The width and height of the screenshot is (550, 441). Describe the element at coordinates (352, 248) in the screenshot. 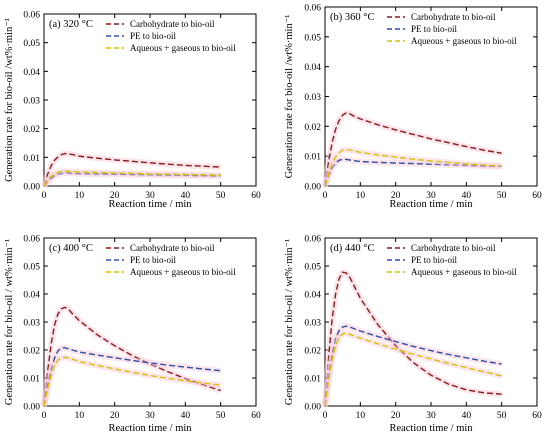

I see `panel-label: (d) 440 °C` at that location.